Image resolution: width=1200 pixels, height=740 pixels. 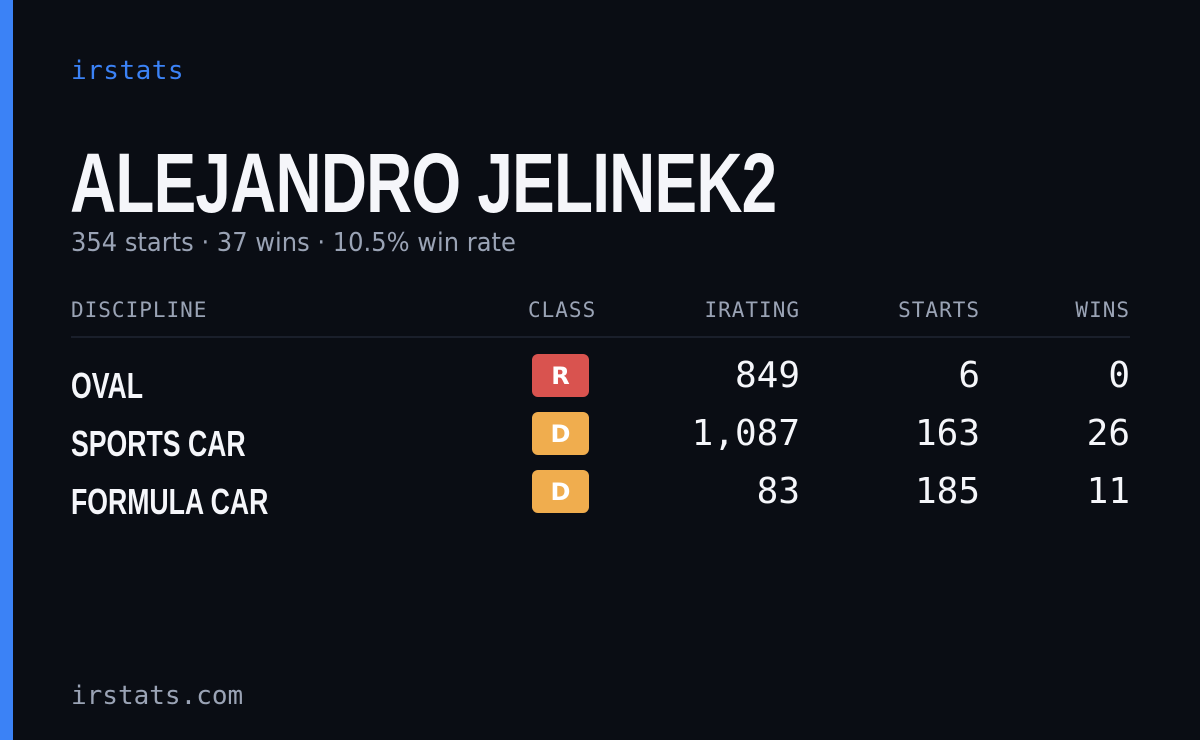 What do you see at coordinates (128, 71) in the screenshot?
I see `brand-logo: irstats` at bounding box center [128, 71].